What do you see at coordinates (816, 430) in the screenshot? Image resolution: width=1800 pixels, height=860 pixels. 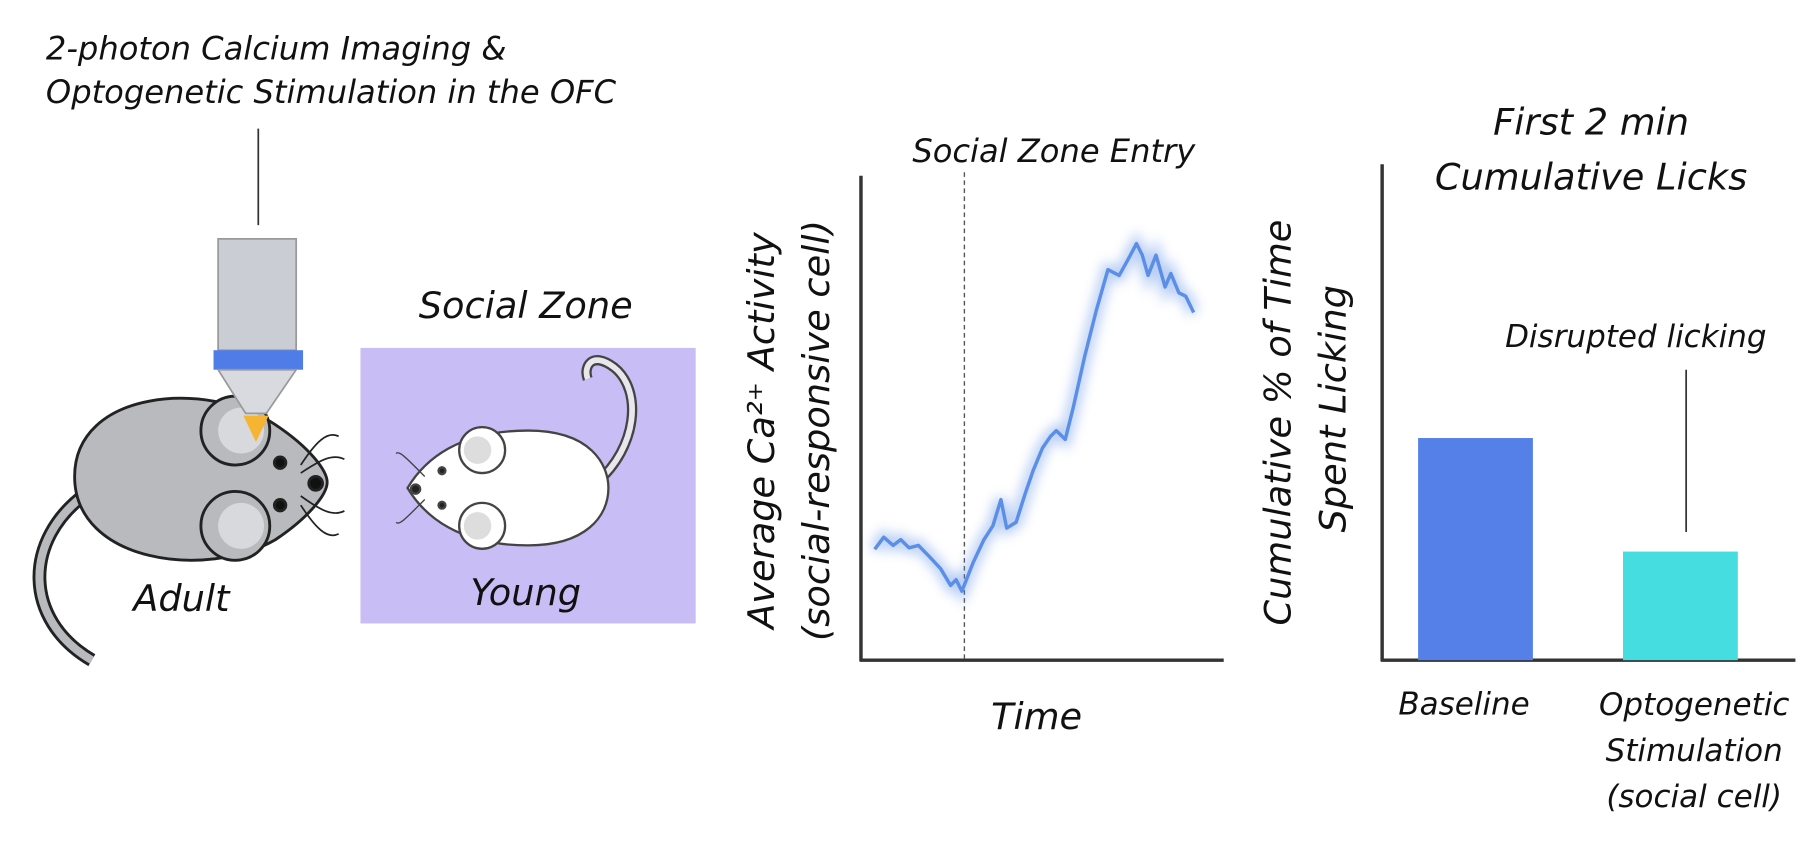 I see `y-axis-label: (social-responsive cell)` at bounding box center [816, 430].